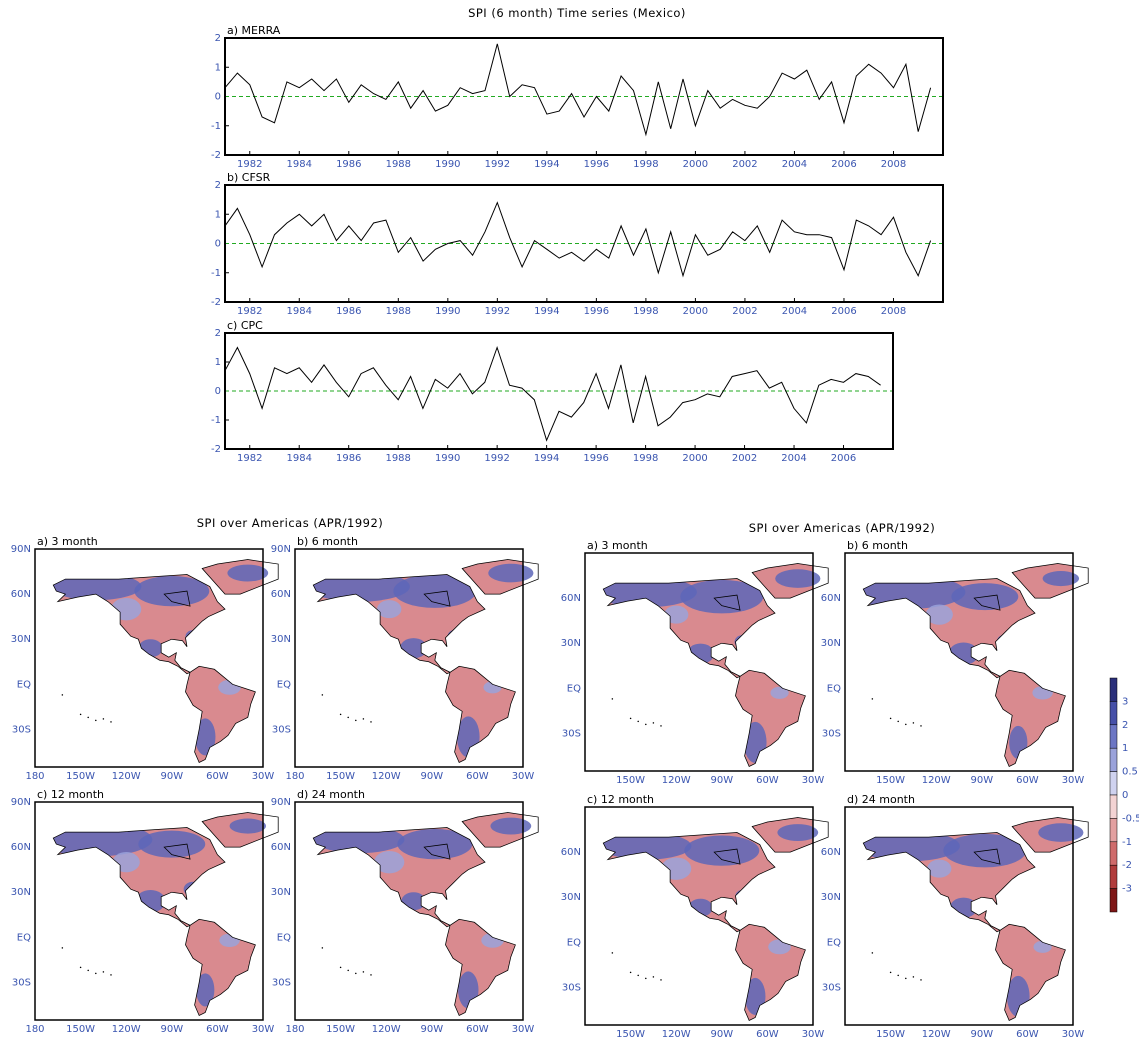 Image resolution: width=1139 pixels, height=1042 pixels. What do you see at coordinates (327, 541) in the screenshot?
I see `map-panel-title: b) 6 month` at bounding box center [327, 541].